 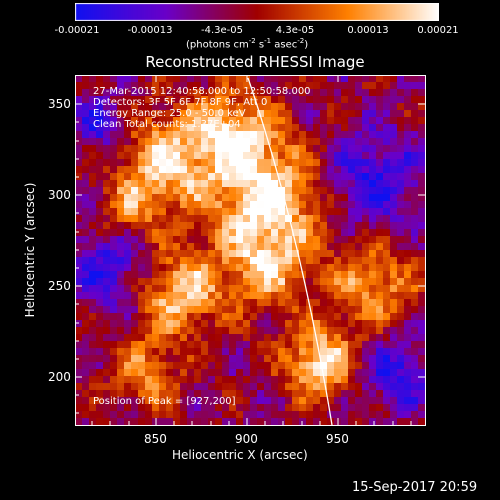 What do you see at coordinates (295, 30) in the screenshot?
I see `colorbar-tick-4: 4.3e-05` at bounding box center [295, 30].